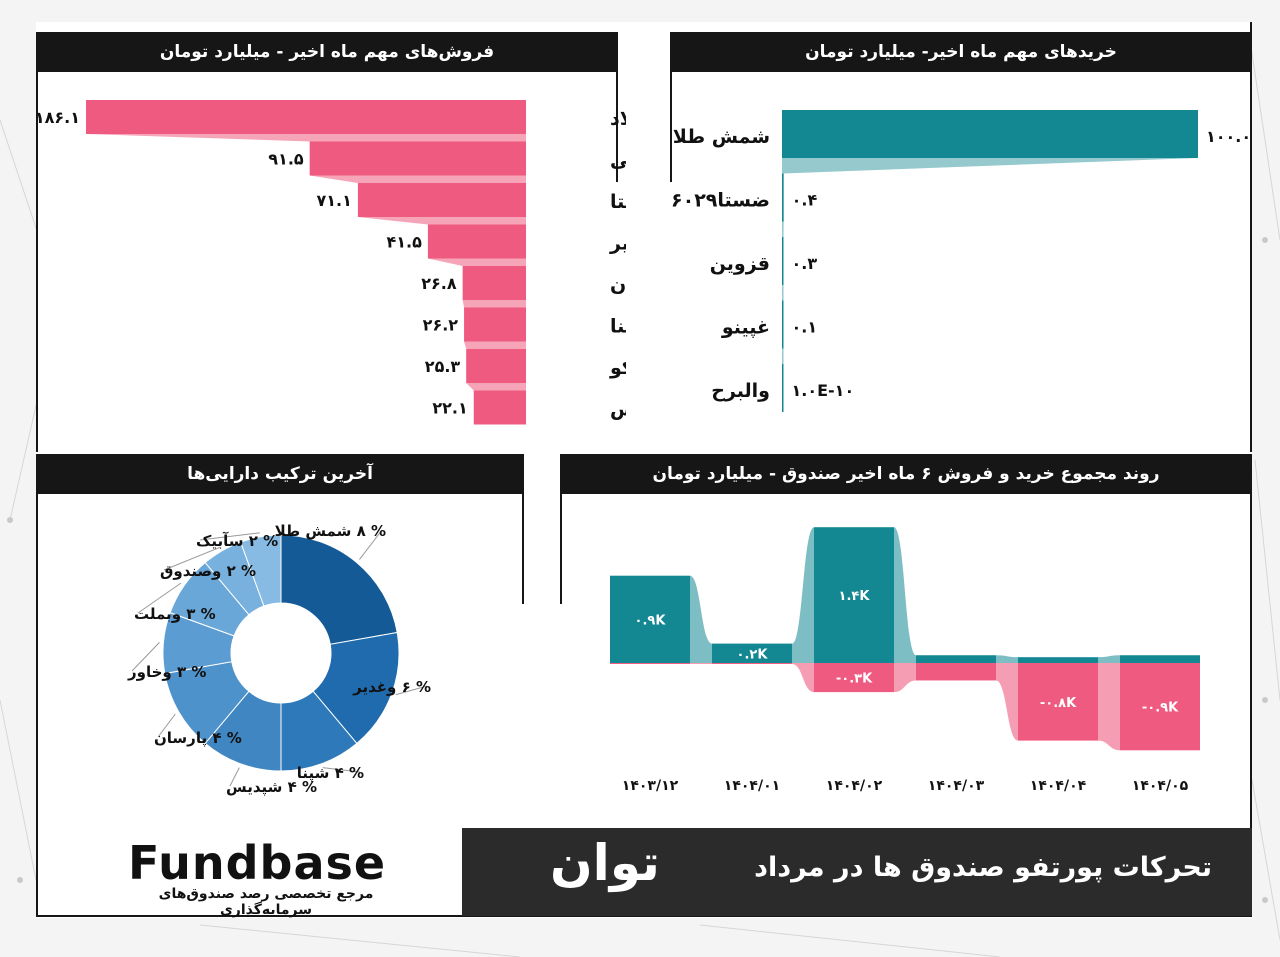 This screenshot has height=957, width=1280. I want to click on sales-category-label: تاصیکو, so click(617, 368).